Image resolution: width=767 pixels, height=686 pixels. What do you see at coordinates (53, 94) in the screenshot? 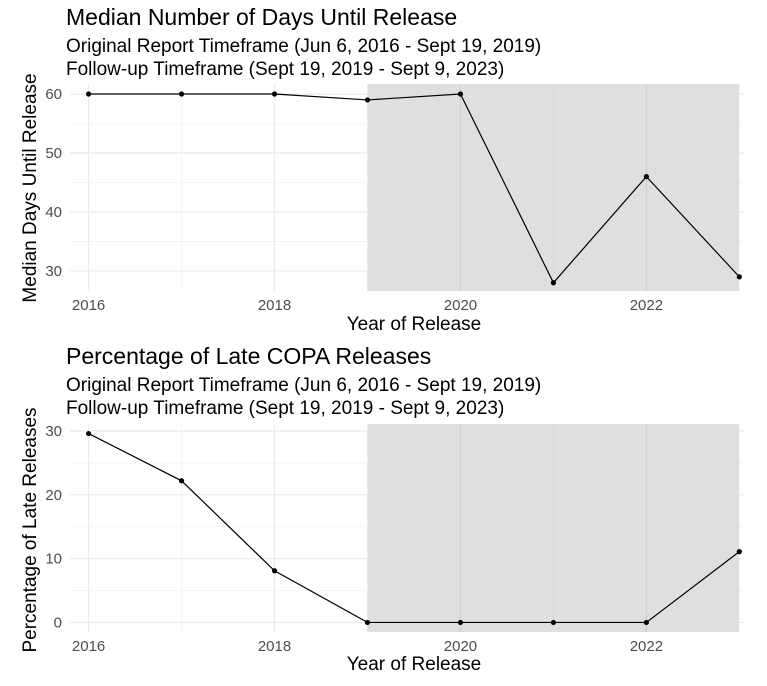
I see `y-tick-label: 60` at bounding box center [53, 94].